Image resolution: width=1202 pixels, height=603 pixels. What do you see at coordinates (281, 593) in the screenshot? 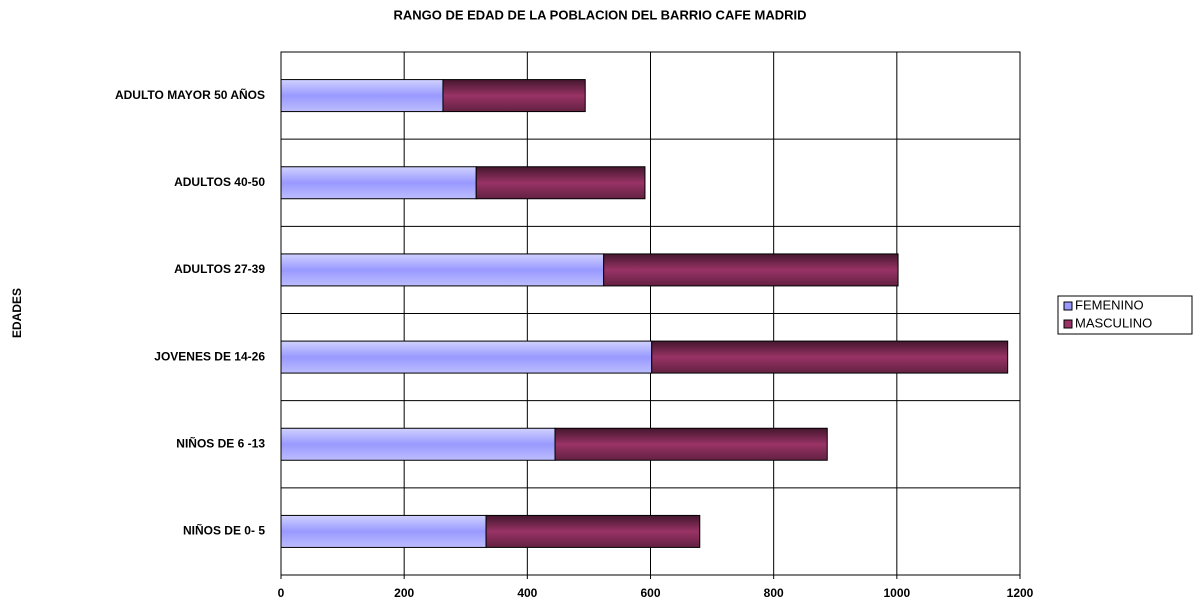
I see `x-tick-label: 0` at bounding box center [281, 593].